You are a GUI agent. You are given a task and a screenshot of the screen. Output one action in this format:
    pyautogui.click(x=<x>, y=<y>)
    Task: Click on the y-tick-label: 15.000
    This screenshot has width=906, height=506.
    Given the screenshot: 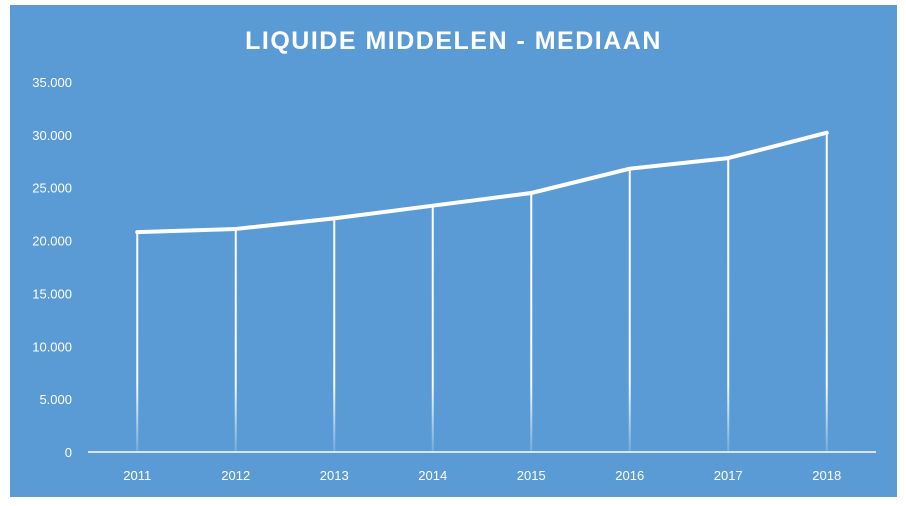 What is the action you would take?
    pyautogui.click(x=52, y=293)
    